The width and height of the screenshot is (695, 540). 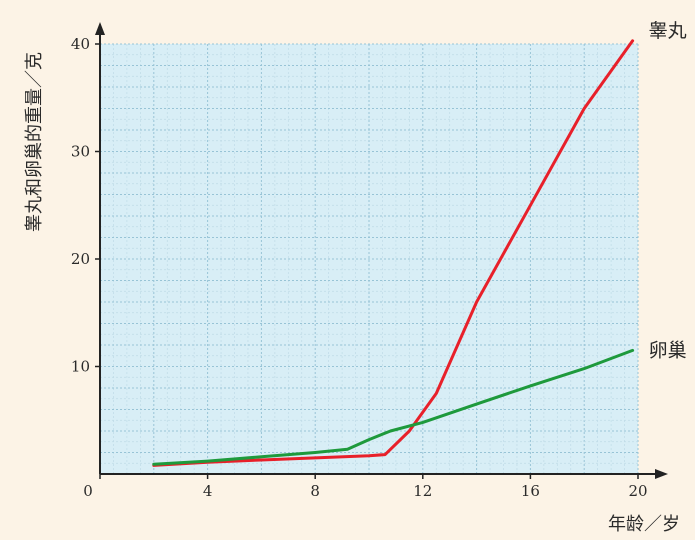 What do you see at coordinates (637, 491) in the screenshot?
I see `x-tick-label: 20` at bounding box center [637, 491].